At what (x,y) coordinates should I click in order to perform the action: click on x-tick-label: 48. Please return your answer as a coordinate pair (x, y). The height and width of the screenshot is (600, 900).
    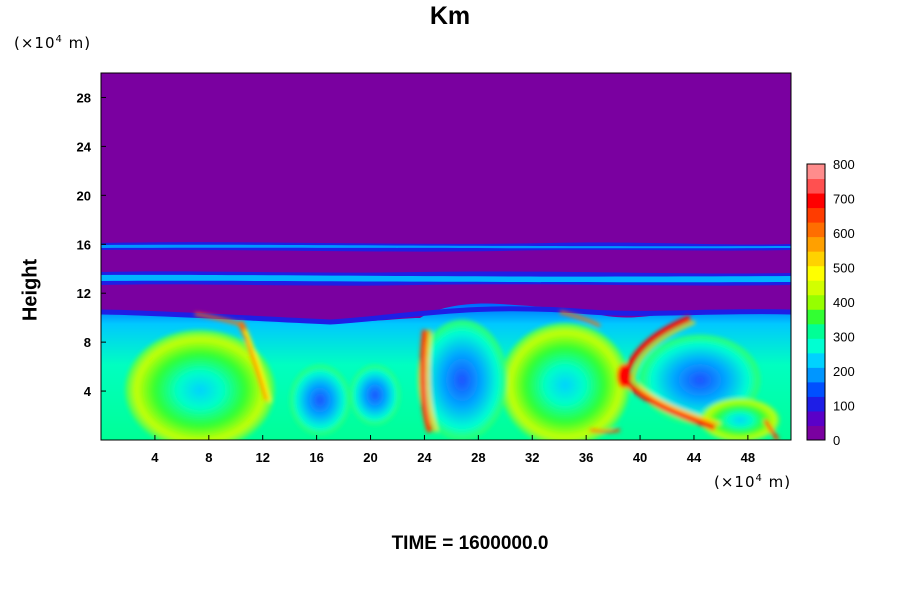
    Looking at the image, I should click on (748, 457).